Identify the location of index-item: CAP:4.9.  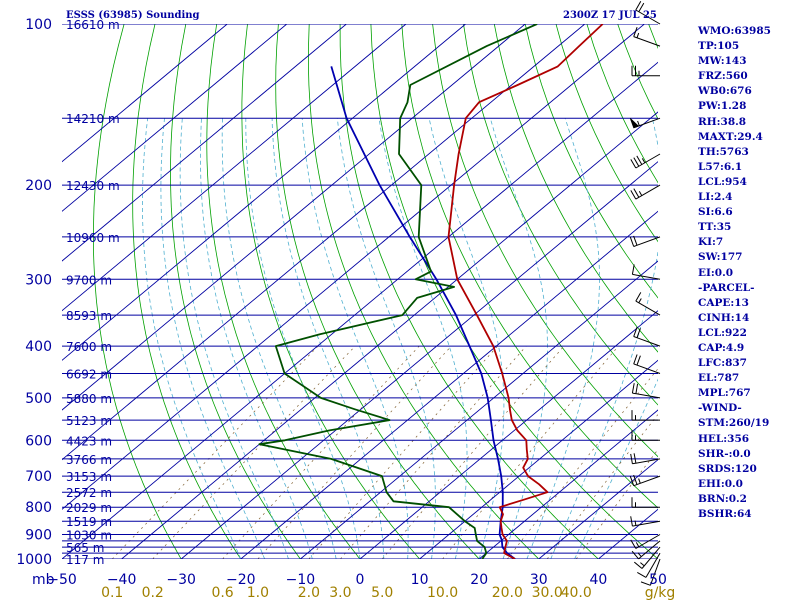
(721, 347).